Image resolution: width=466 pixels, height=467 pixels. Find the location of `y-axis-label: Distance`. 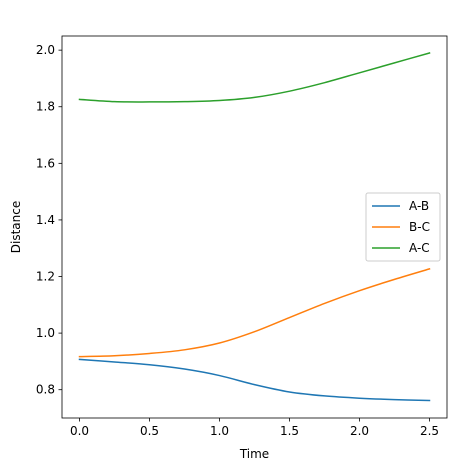

y-axis-label: Distance is located at coordinates (16, 227).